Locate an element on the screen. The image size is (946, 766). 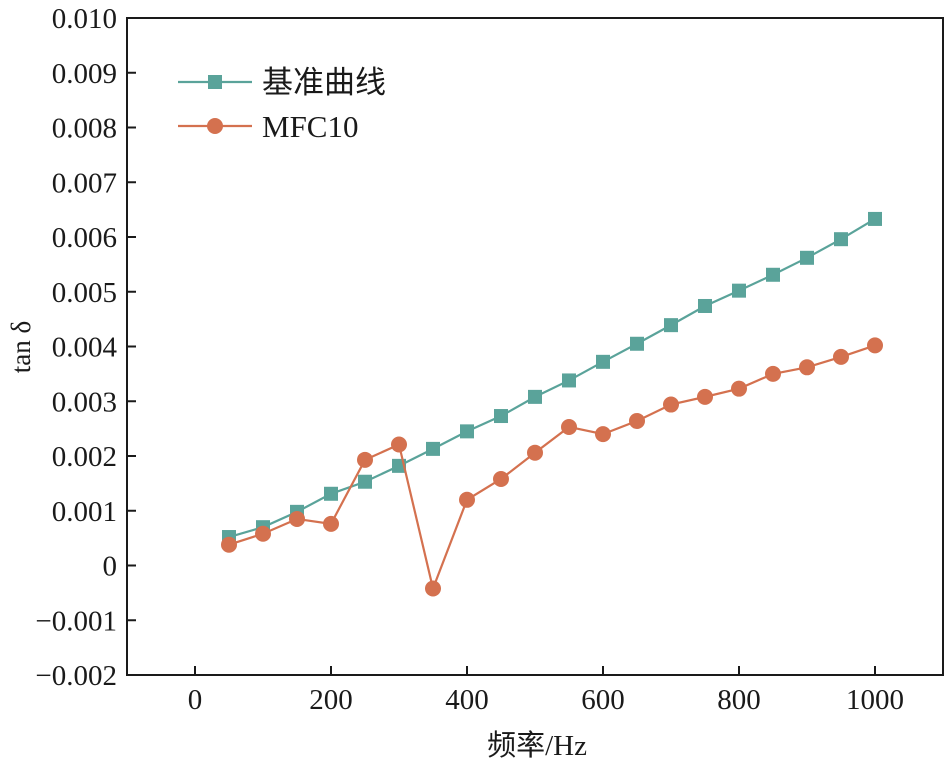
y-tick-label: 0.003 is located at coordinates (84, 402).